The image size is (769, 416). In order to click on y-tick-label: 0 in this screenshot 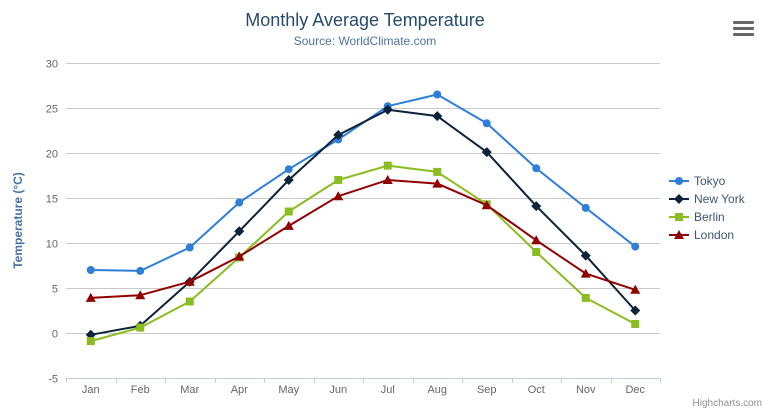, I will do `click(55, 335)`.